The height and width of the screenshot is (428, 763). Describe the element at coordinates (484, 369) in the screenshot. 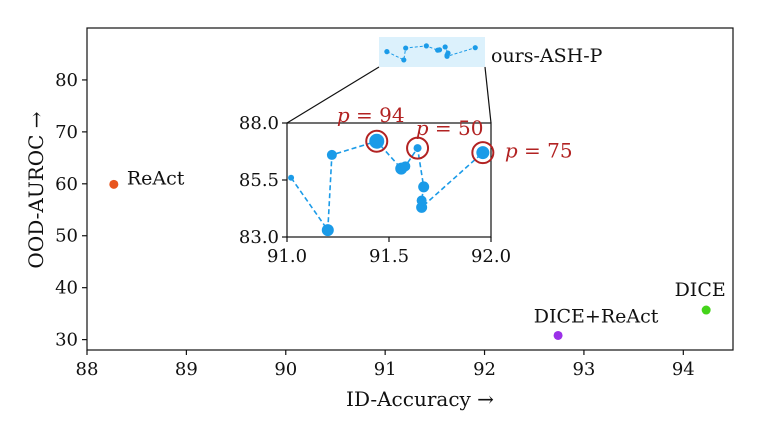

I see `x-tick-label: 92` at that location.